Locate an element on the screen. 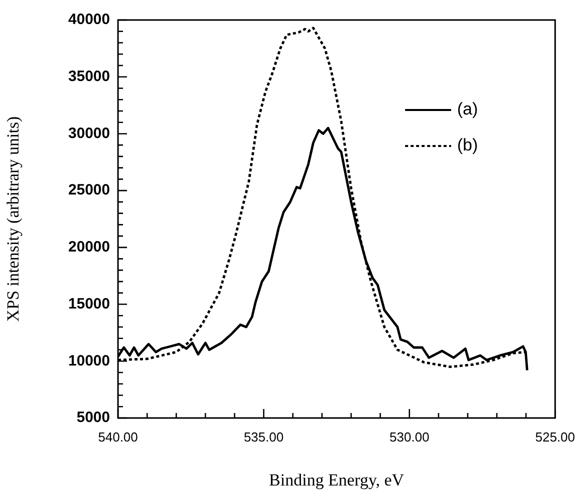  x-tick-label: 535.00 is located at coordinates (264, 436).